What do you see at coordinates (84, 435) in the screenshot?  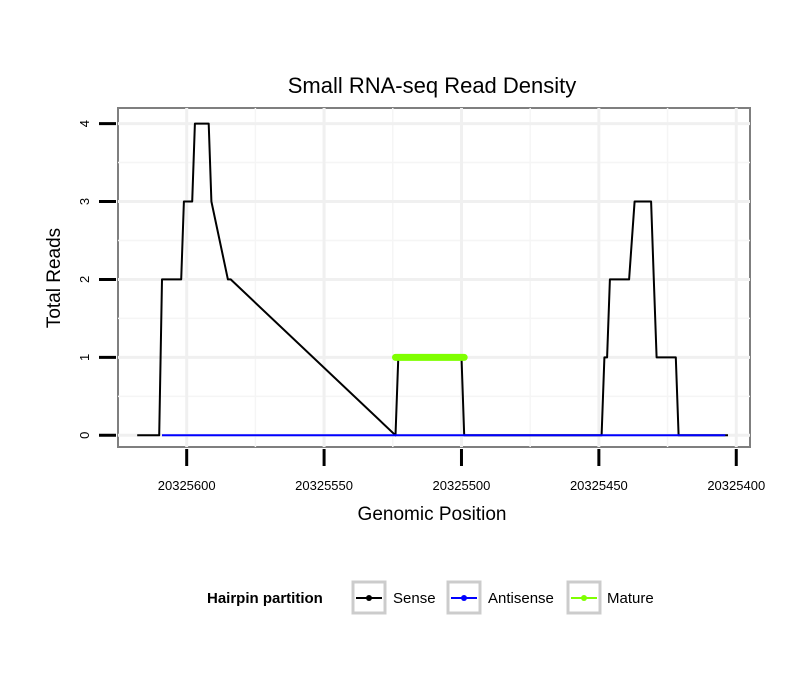 I see `y-tick-label-0: 0` at bounding box center [84, 435].